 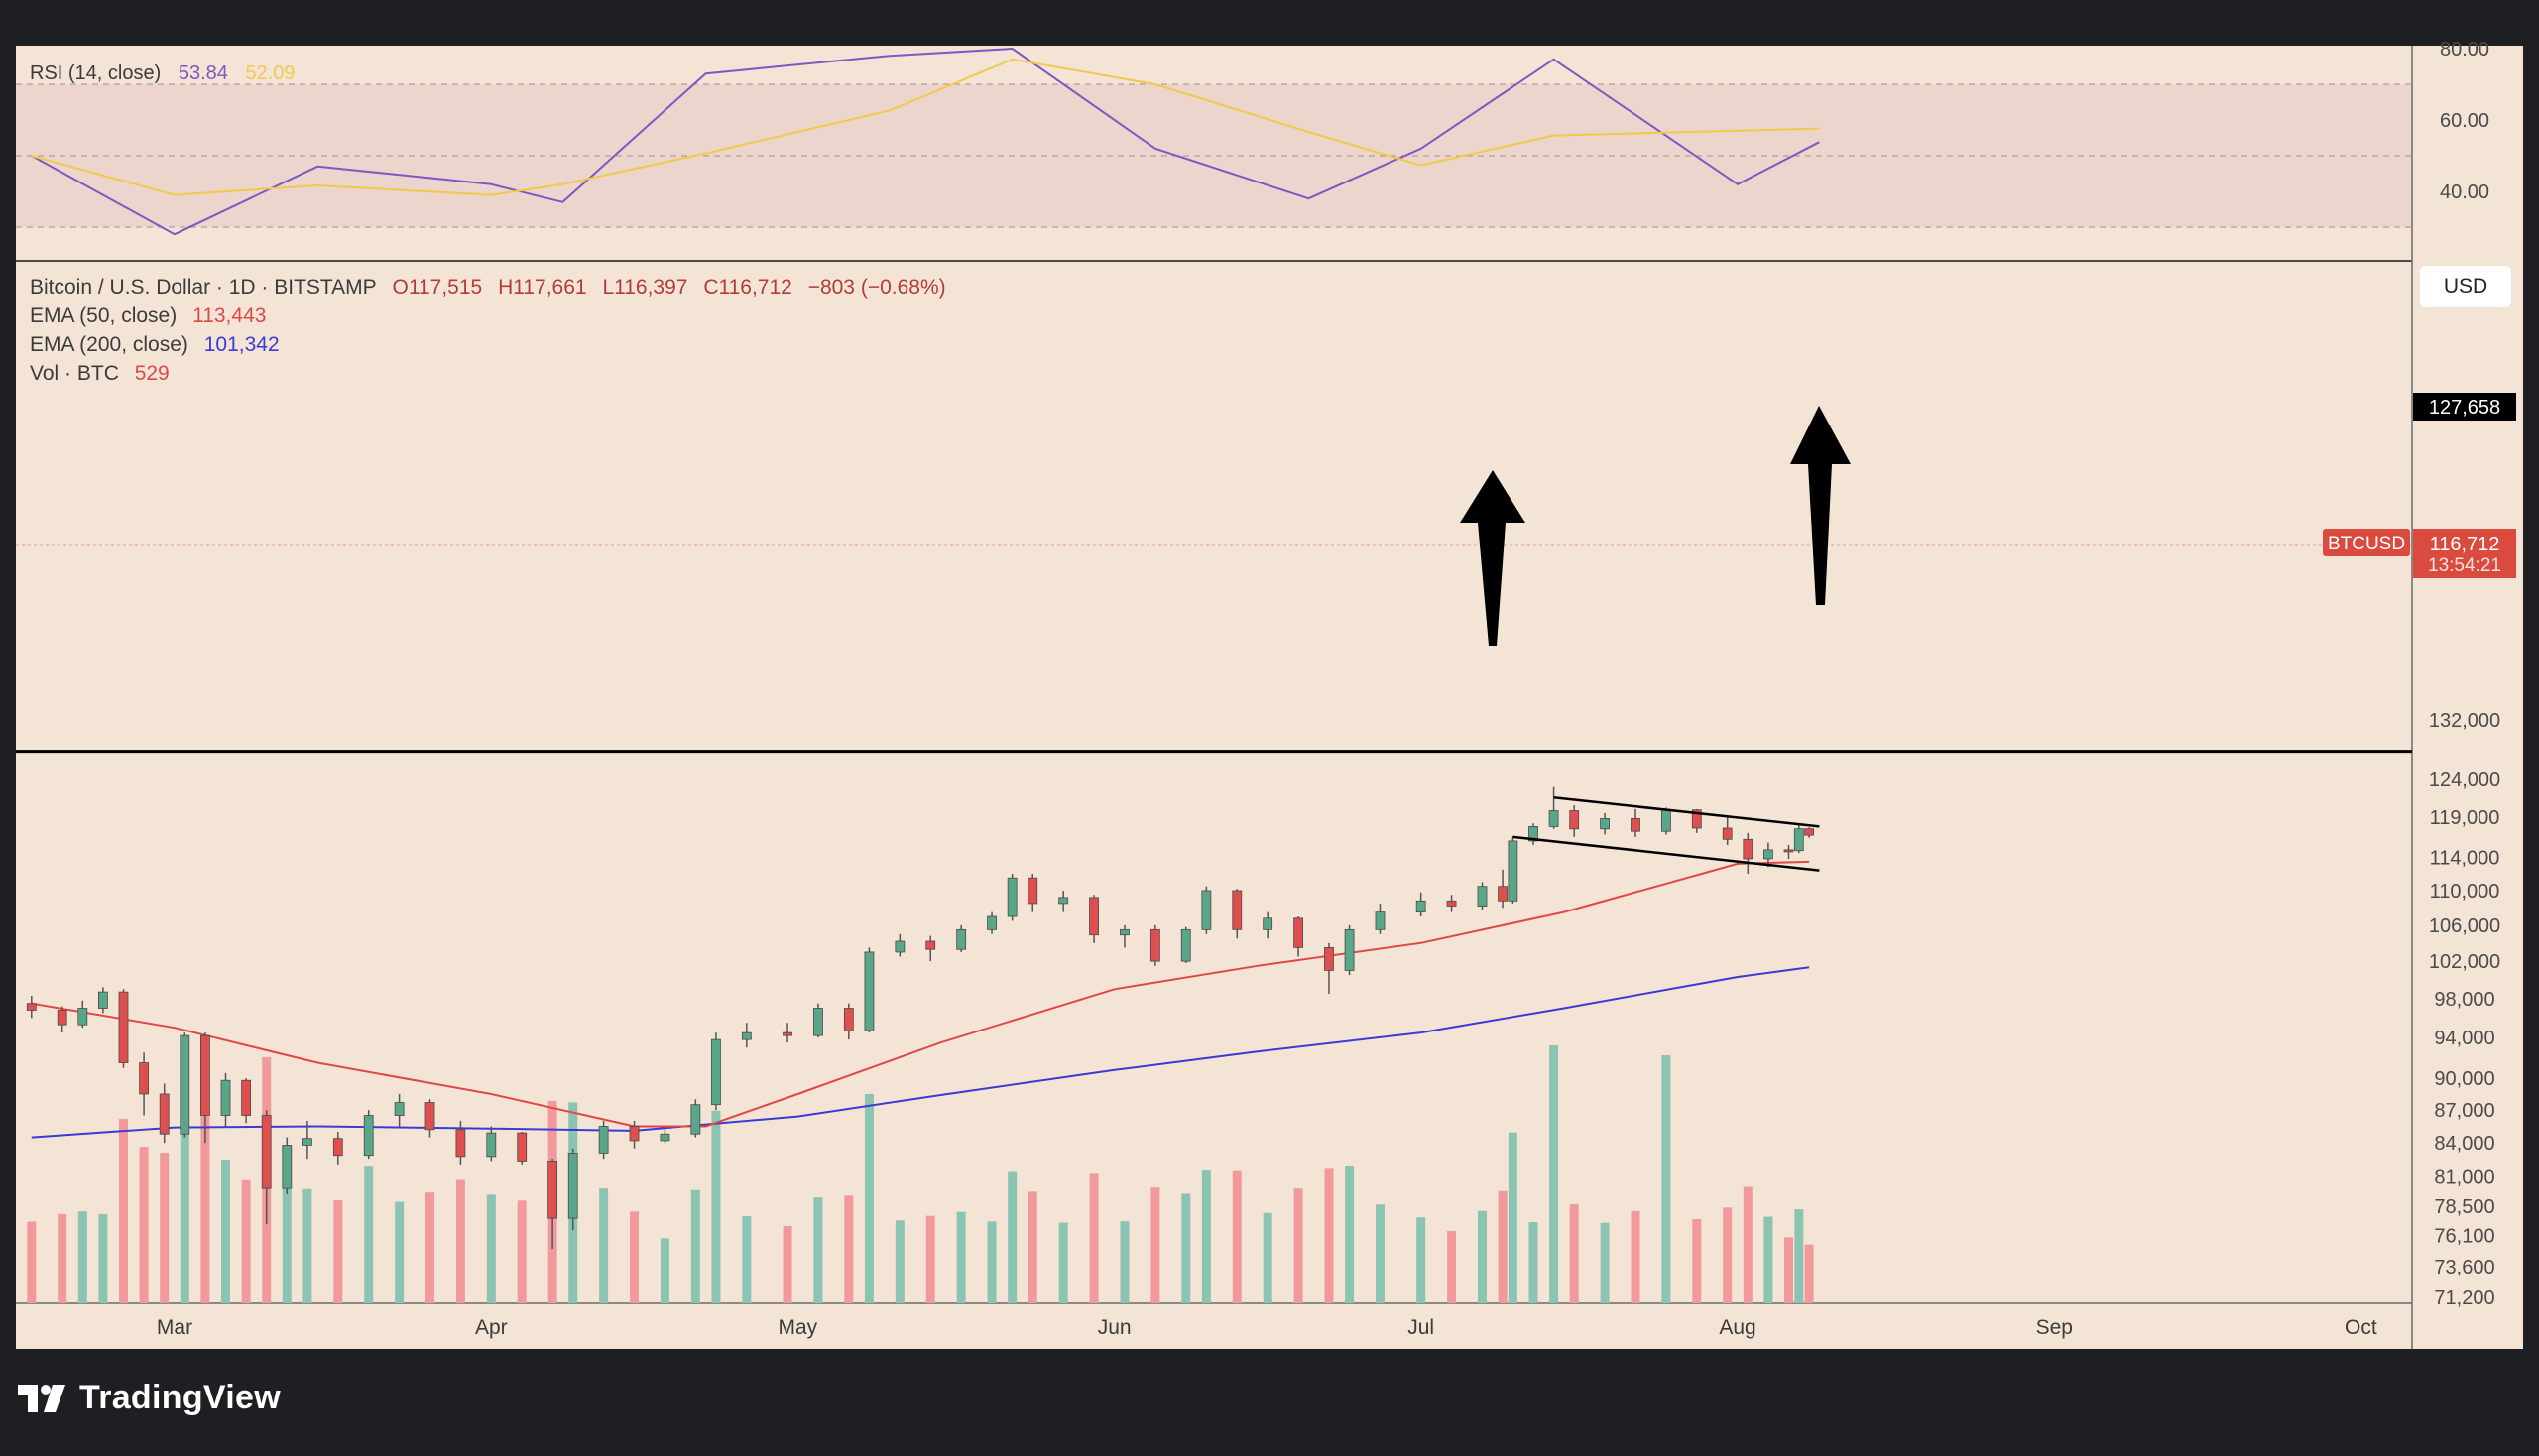 I want to click on price-axis-bg, so click(x=2468, y=697).